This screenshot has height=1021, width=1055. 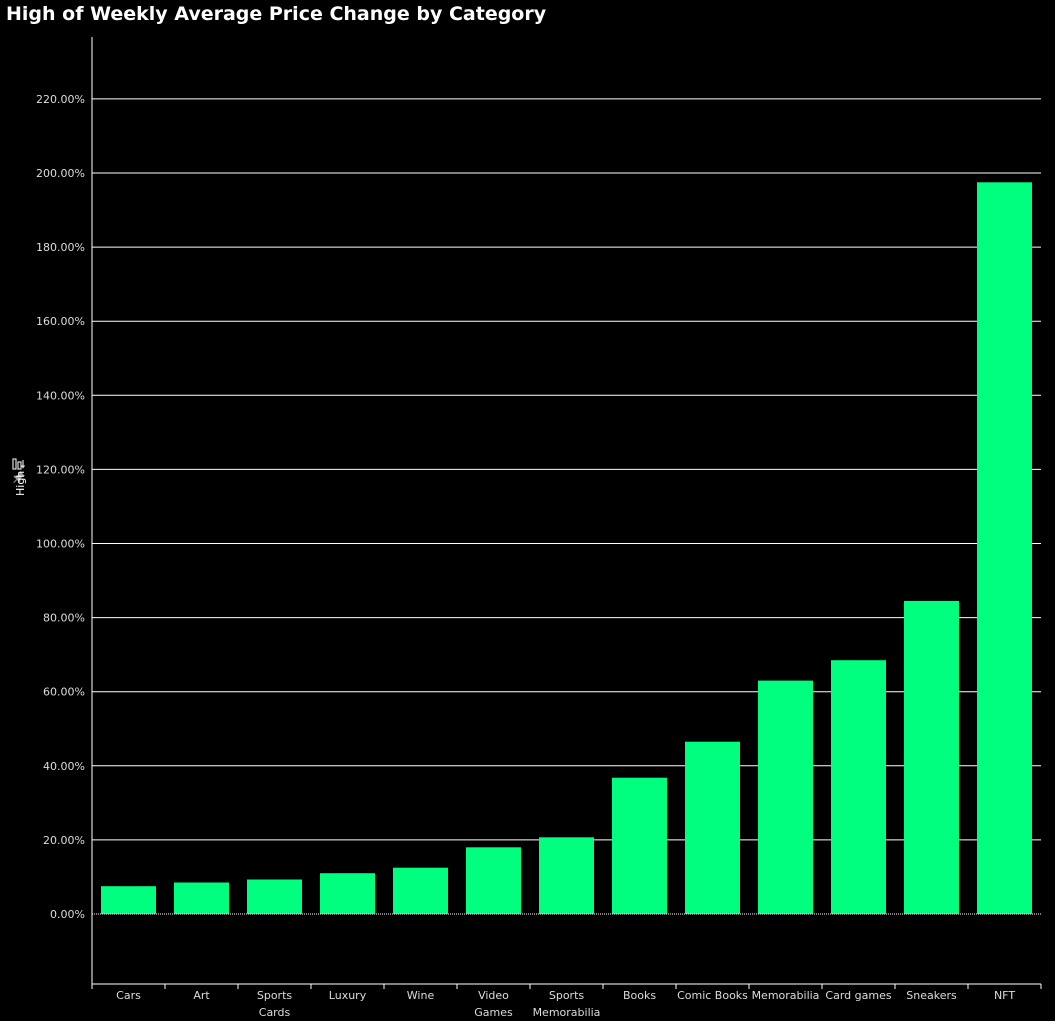 What do you see at coordinates (712, 995) in the screenshot?
I see `x-tick-label: Comic Books` at bounding box center [712, 995].